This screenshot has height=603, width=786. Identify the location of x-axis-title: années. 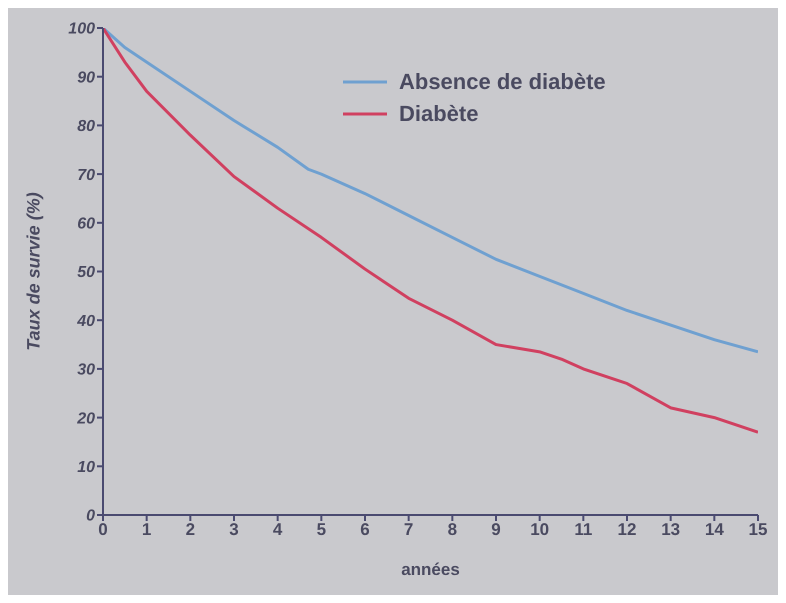
(430, 569).